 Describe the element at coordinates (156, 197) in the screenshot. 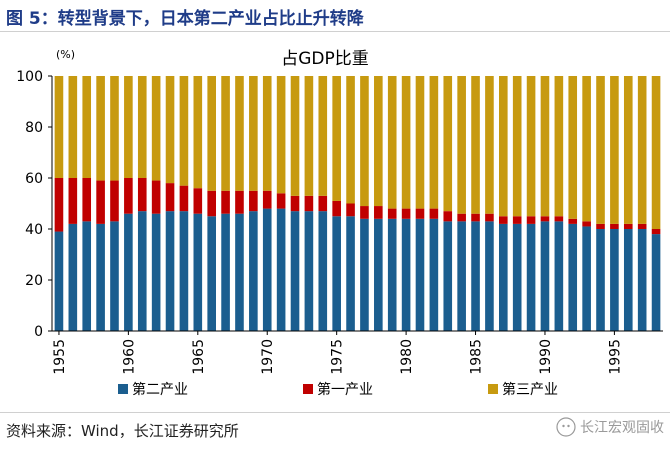

I see `bar-第一产业-1962` at that location.